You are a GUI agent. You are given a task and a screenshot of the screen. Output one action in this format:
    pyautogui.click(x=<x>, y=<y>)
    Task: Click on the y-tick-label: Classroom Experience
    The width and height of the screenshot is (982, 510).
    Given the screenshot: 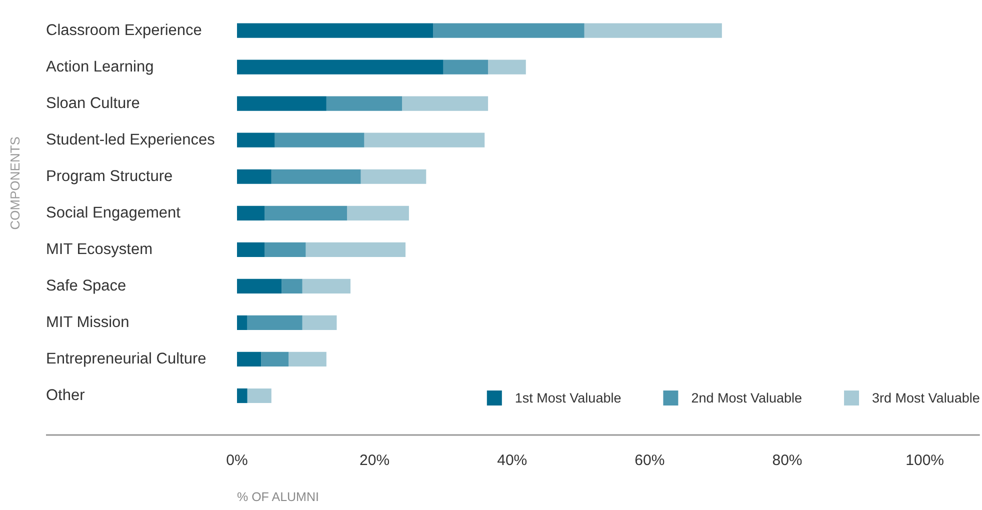 What is the action you would take?
    pyautogui.click(x=124, y=30)
    